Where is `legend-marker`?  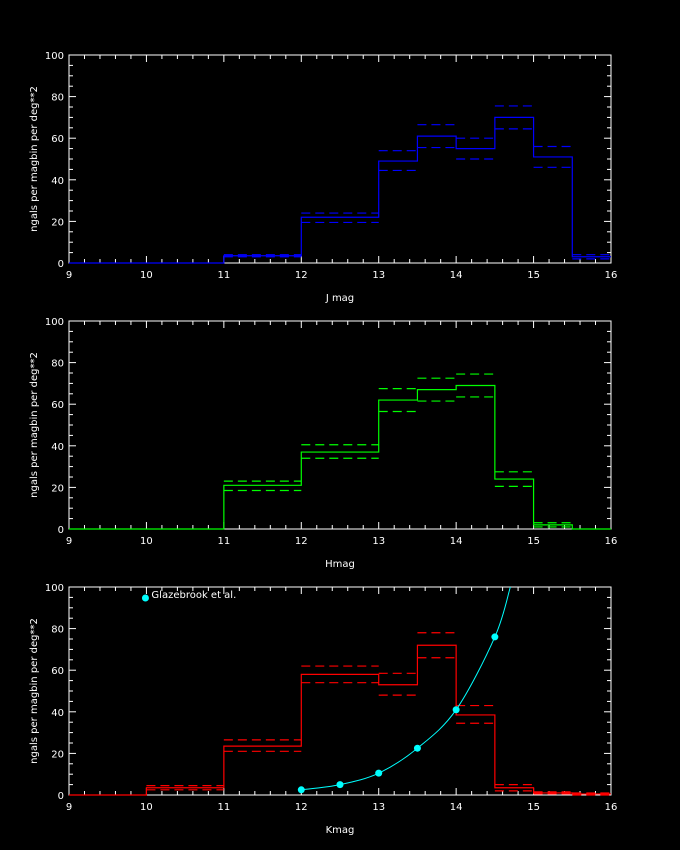
legend-marker is located at coordinates (145, 598).